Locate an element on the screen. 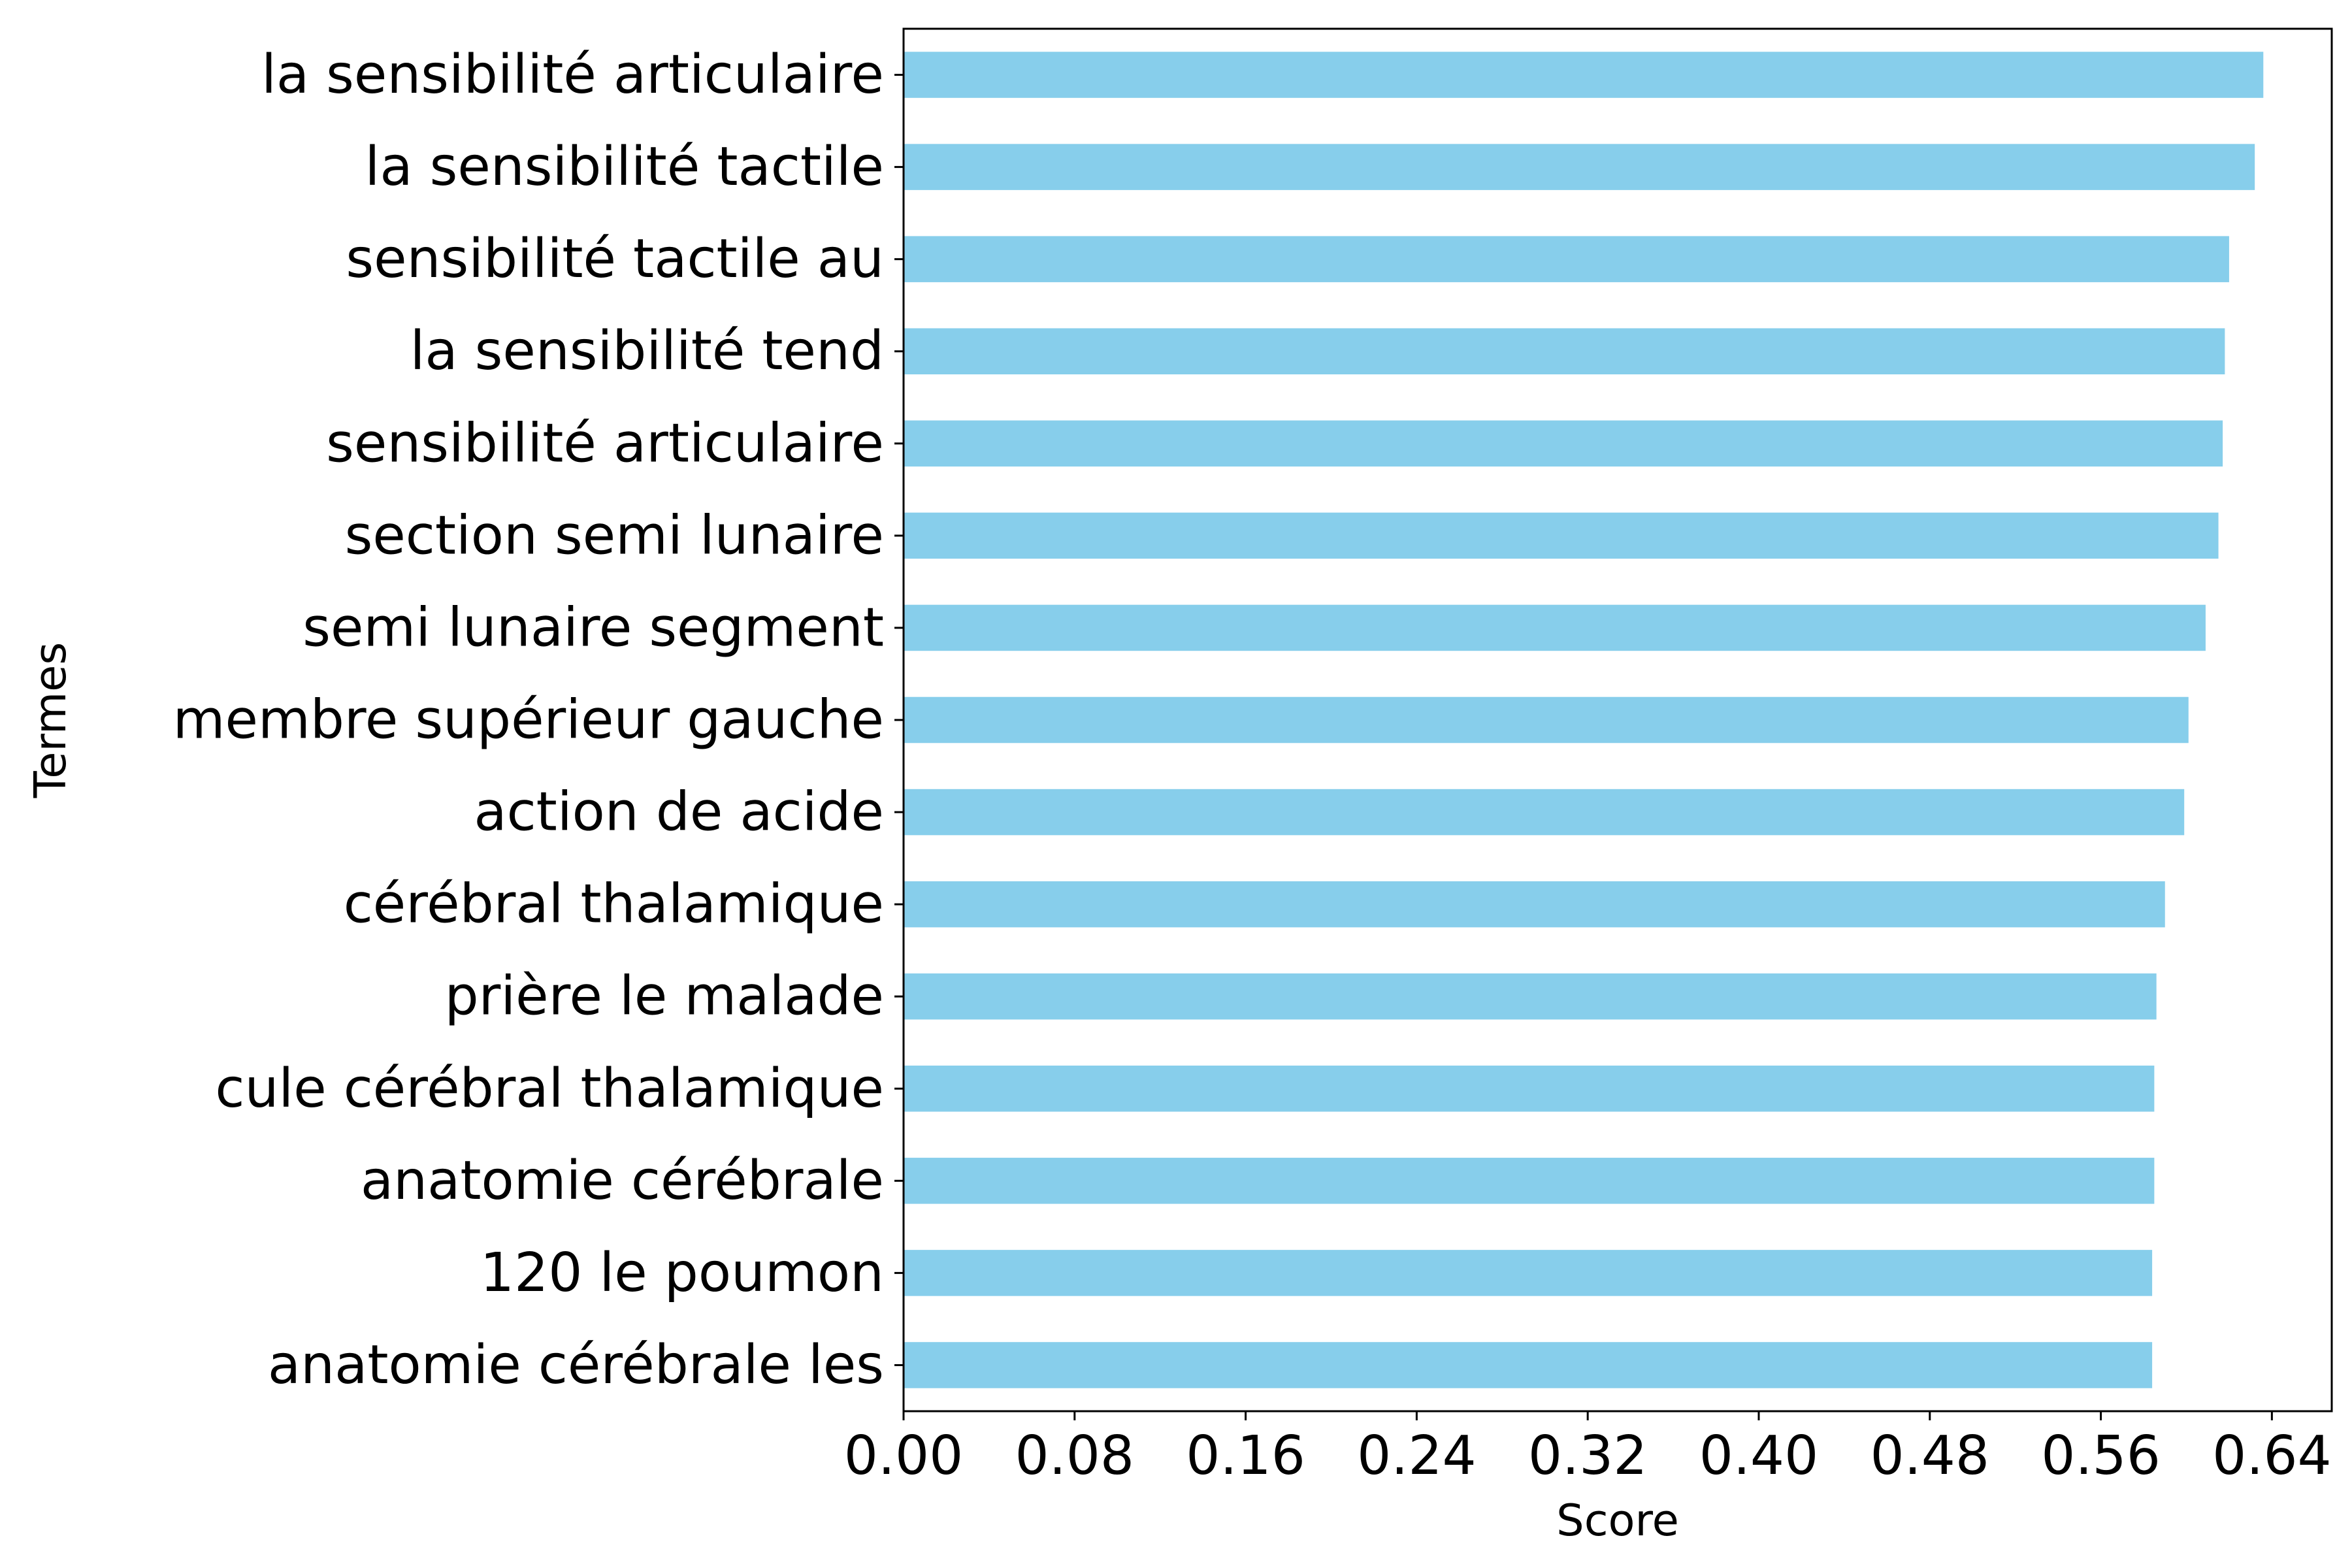 Image resolution: width=2352 pixels, height=1568 pixels. y-tick-marks is located at coordinates (899, 720).